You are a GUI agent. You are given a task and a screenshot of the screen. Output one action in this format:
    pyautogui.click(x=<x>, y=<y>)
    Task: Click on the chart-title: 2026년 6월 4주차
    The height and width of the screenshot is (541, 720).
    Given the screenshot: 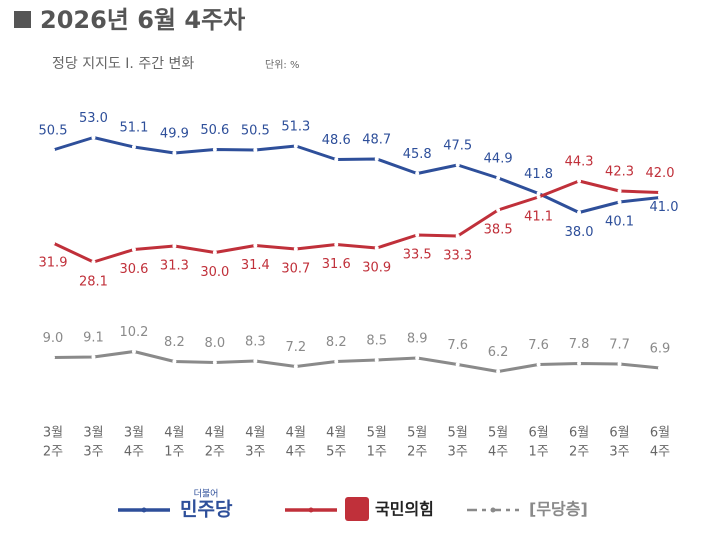 What is the action you would take?
    pyautogui.click(x=142, y=20)
    